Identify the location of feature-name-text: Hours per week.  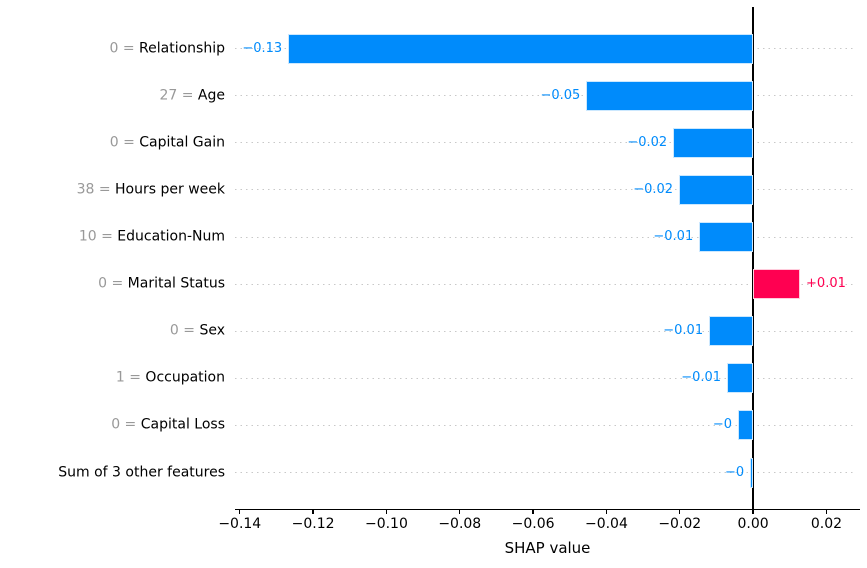
(170, 189).